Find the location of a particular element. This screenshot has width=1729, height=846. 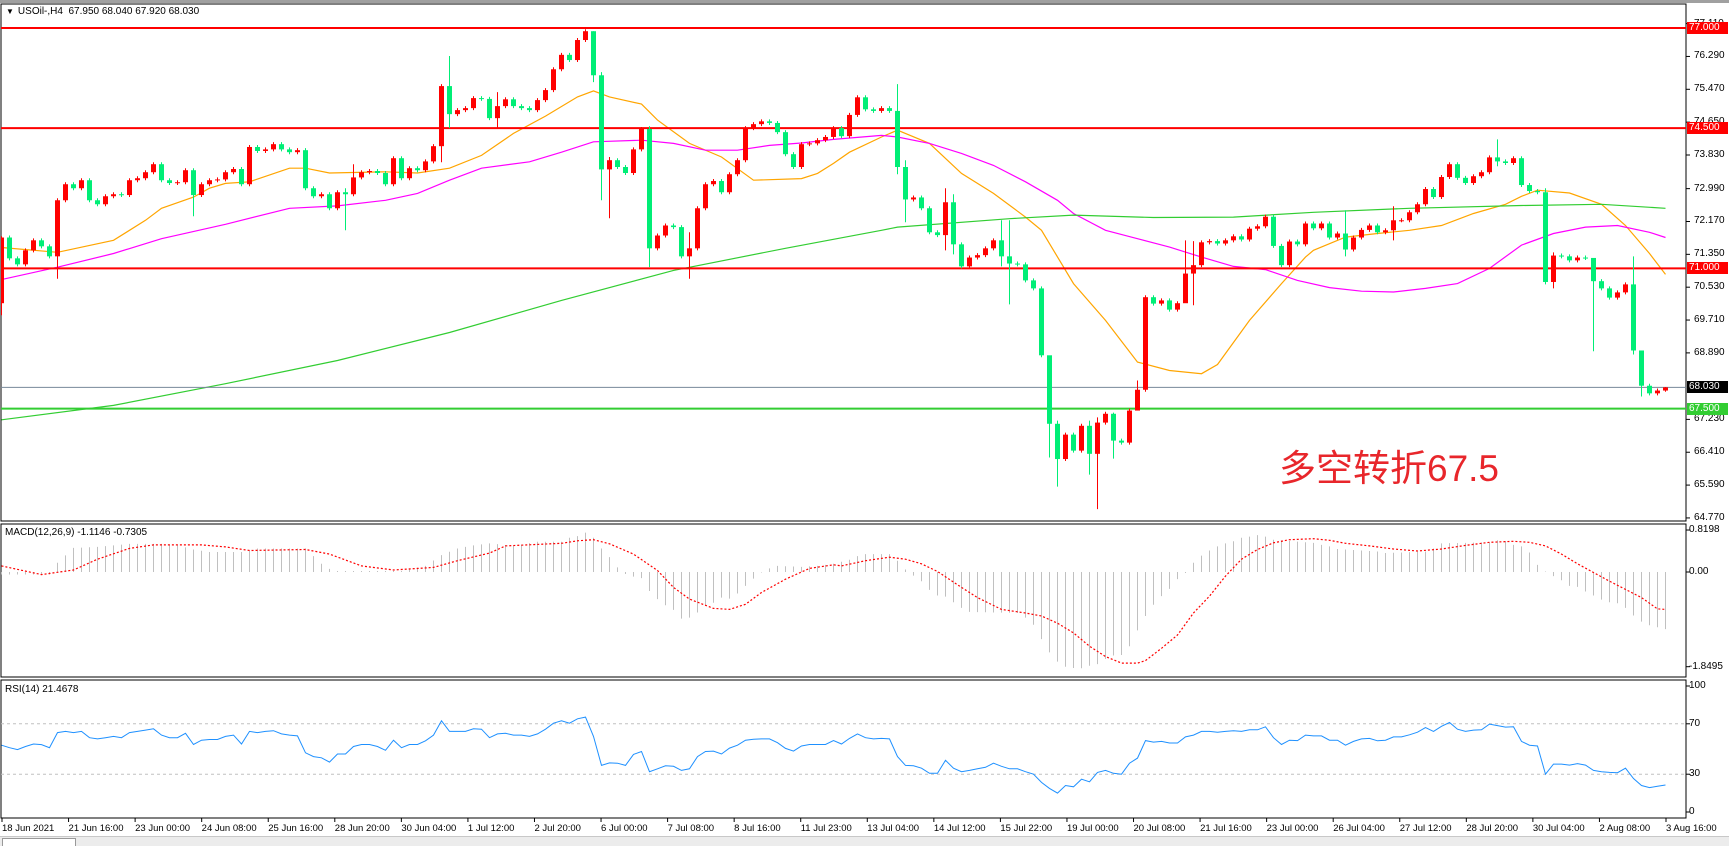

price-axis-label: 67.230 is located at coordinates (1709, 419).